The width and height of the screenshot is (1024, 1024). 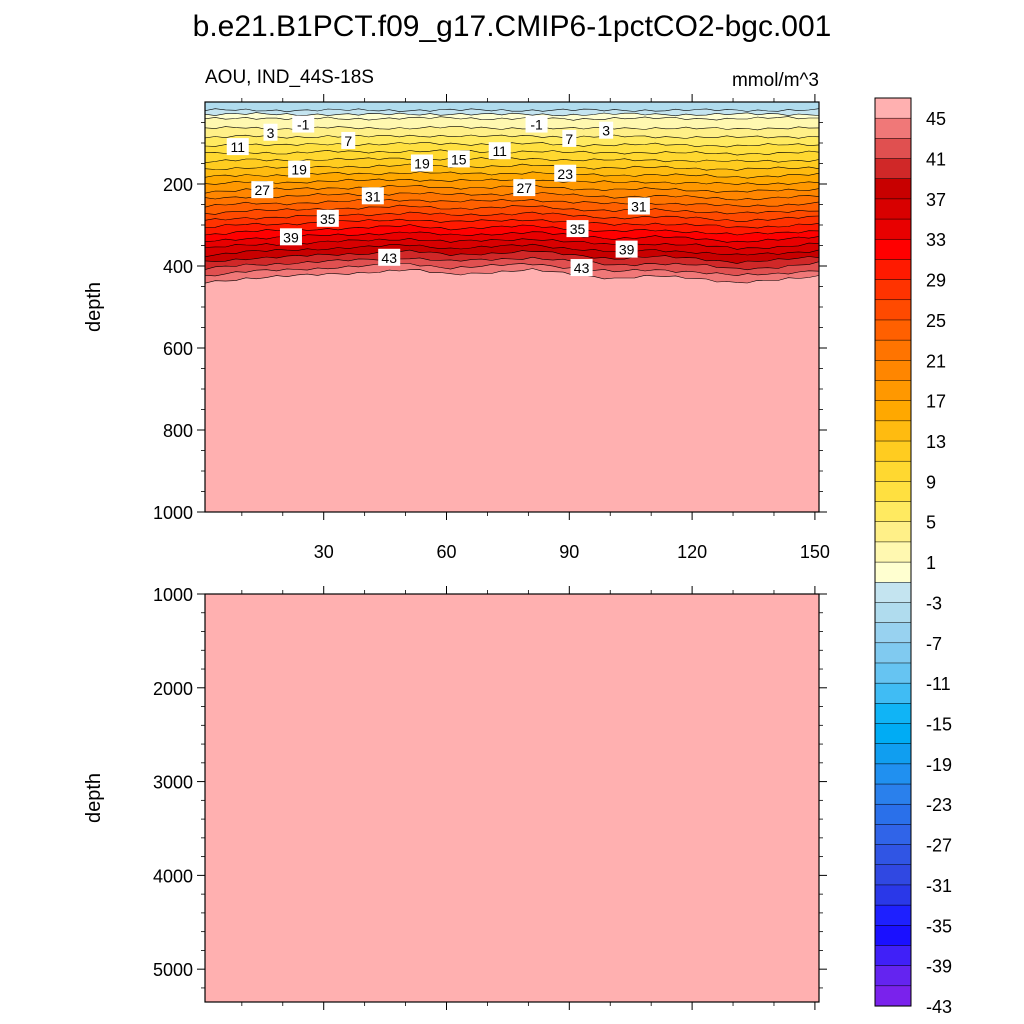 I want to click on contour-label-text: 43, so click(x=582, y=268).